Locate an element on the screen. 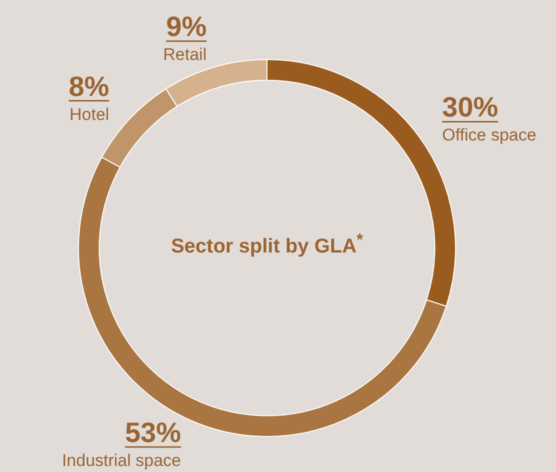  text: Sector split by GLA$^{*}$ is located at coordinates (267, 244).